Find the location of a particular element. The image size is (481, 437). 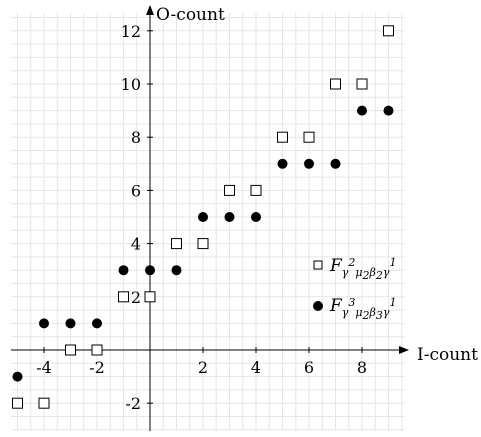

y-tick-label: 4 is located at coordinates (136, 244).